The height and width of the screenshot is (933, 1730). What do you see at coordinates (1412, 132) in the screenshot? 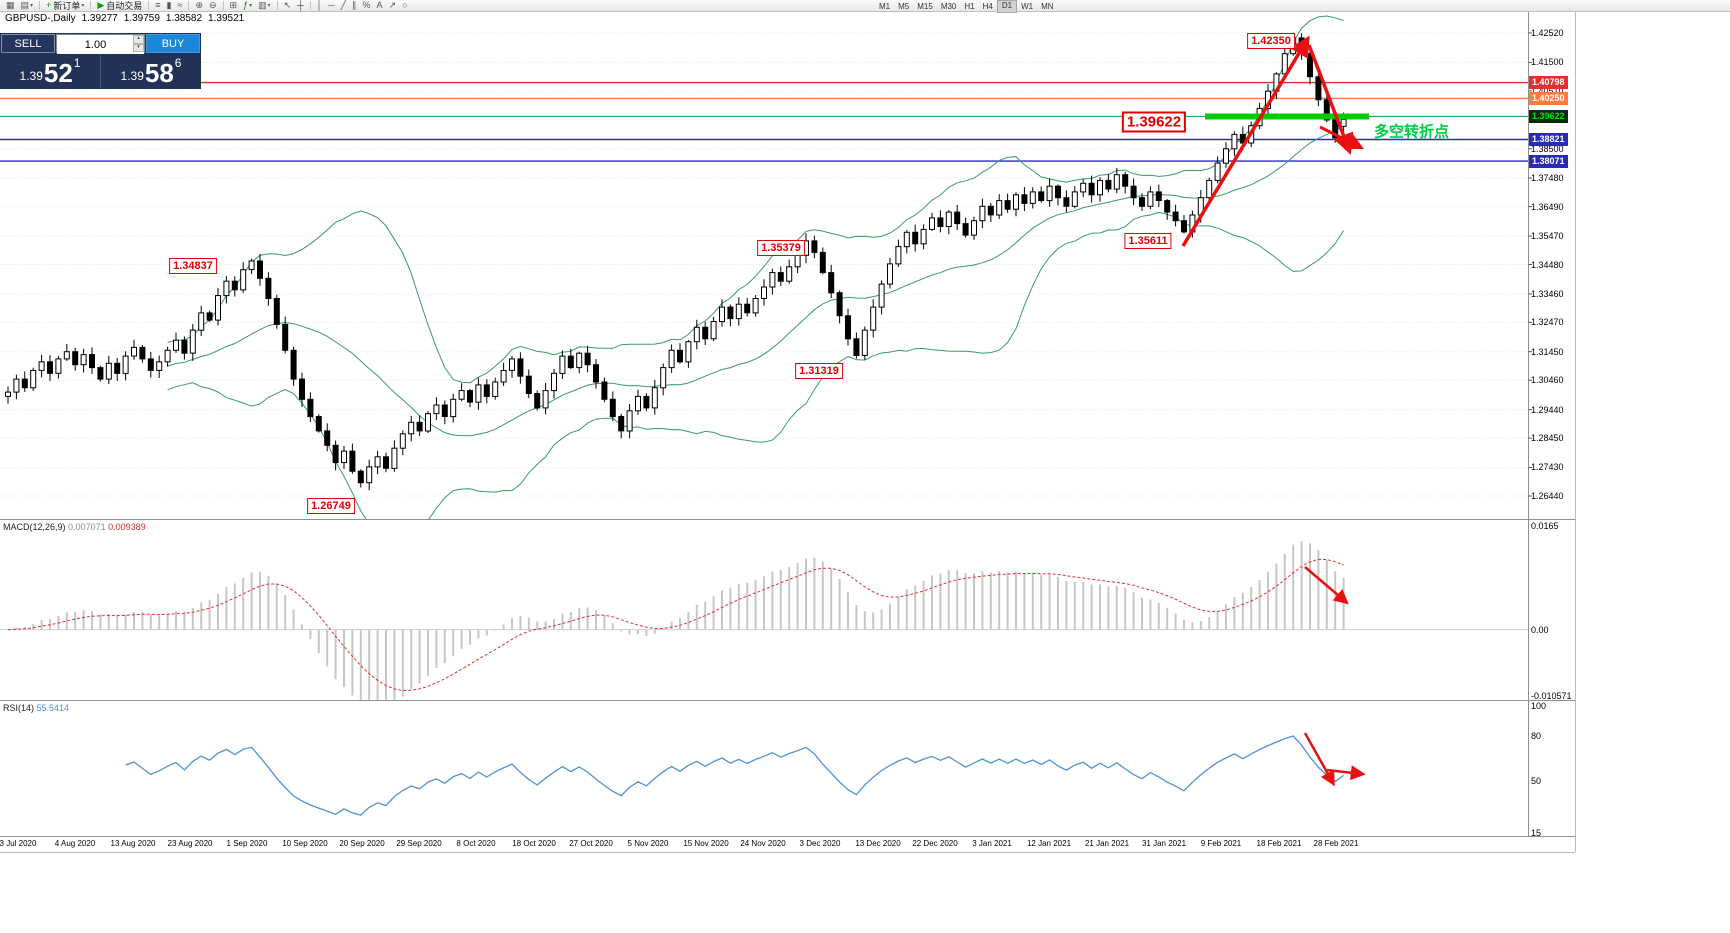
I see `annotation-text: 多空转折点` at bounding box center [1412, 132].